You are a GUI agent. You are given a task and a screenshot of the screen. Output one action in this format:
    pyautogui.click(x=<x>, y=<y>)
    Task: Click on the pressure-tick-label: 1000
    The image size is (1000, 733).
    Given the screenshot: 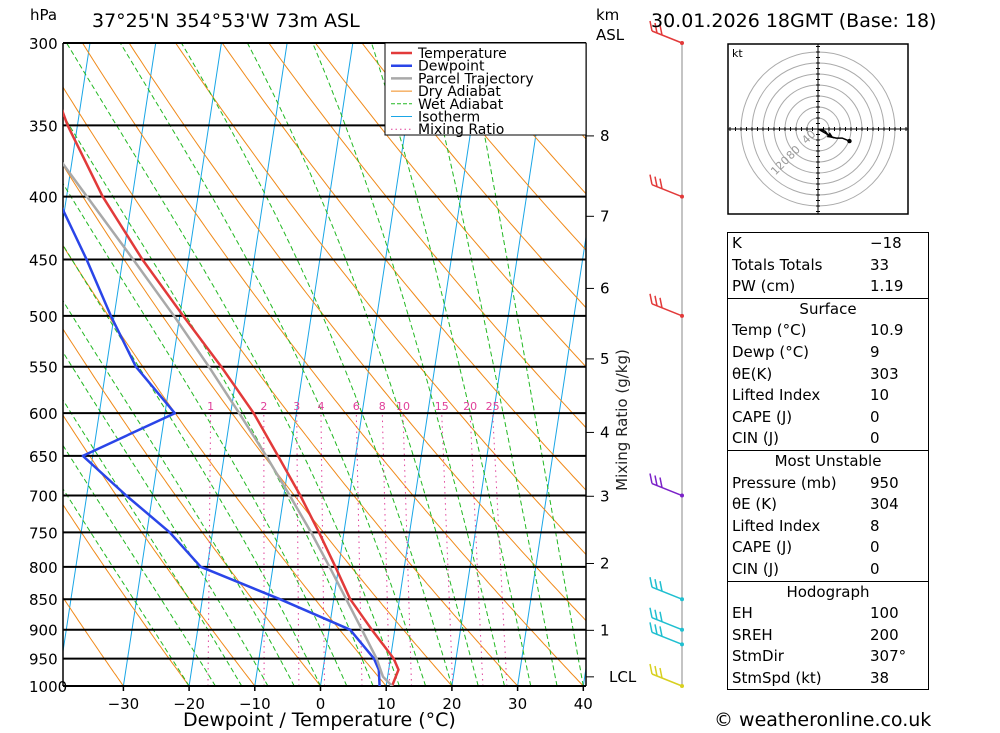 What is the action you would take?
    pyautogui.click(x=48, y=687)
    